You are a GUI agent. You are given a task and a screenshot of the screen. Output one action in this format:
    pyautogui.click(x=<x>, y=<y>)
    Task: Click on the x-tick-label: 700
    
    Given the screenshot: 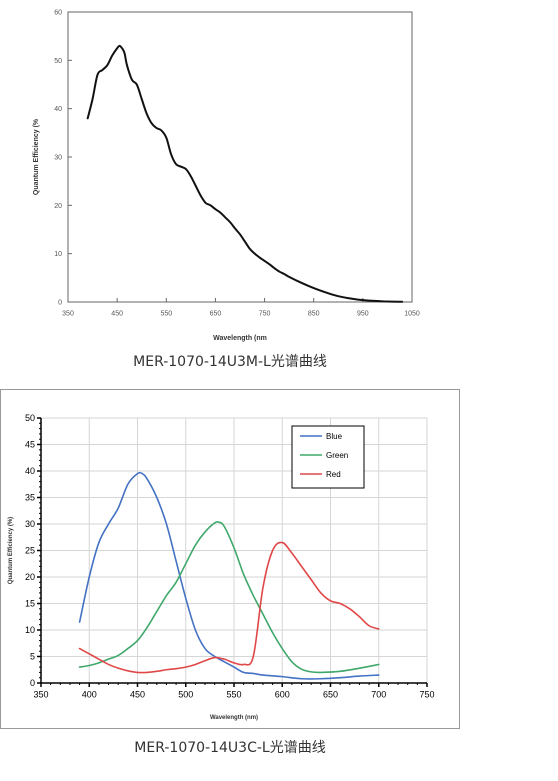 What is the action you would take?
    pyautogui.click(x=378, y=695)
    